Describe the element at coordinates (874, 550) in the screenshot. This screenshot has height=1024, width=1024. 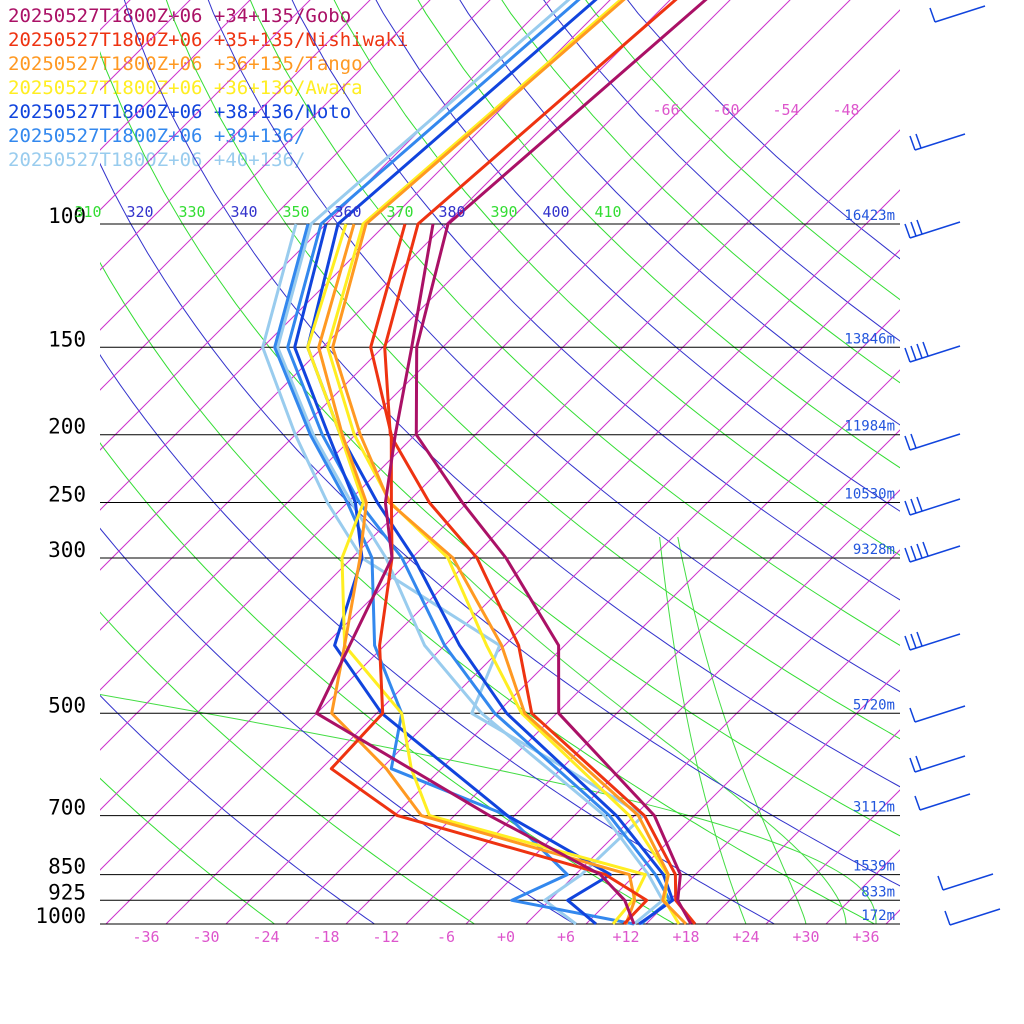
I see `height-label: 9328m` at that location.